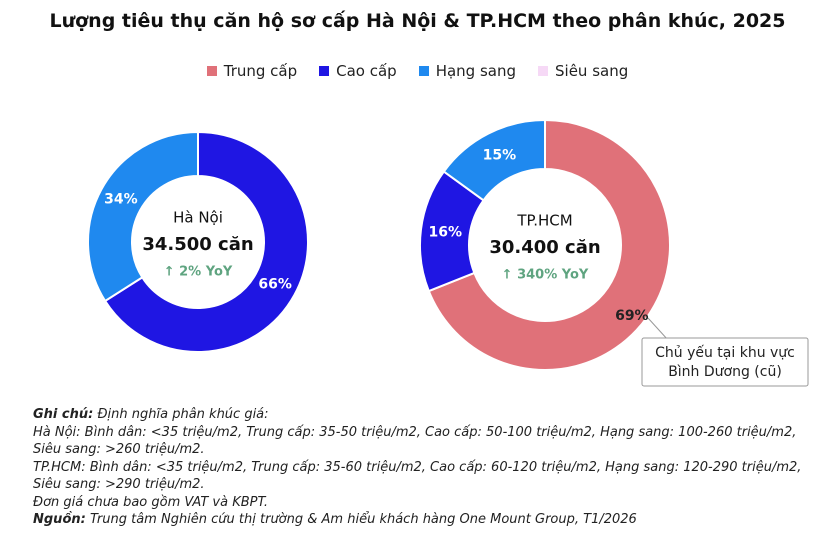 The height and width of the screenshot is (553, 835). What do you see at coordinates (446, 232) in the screenshot?
I see `value-label: 16%` at bounding box center [446, 232].